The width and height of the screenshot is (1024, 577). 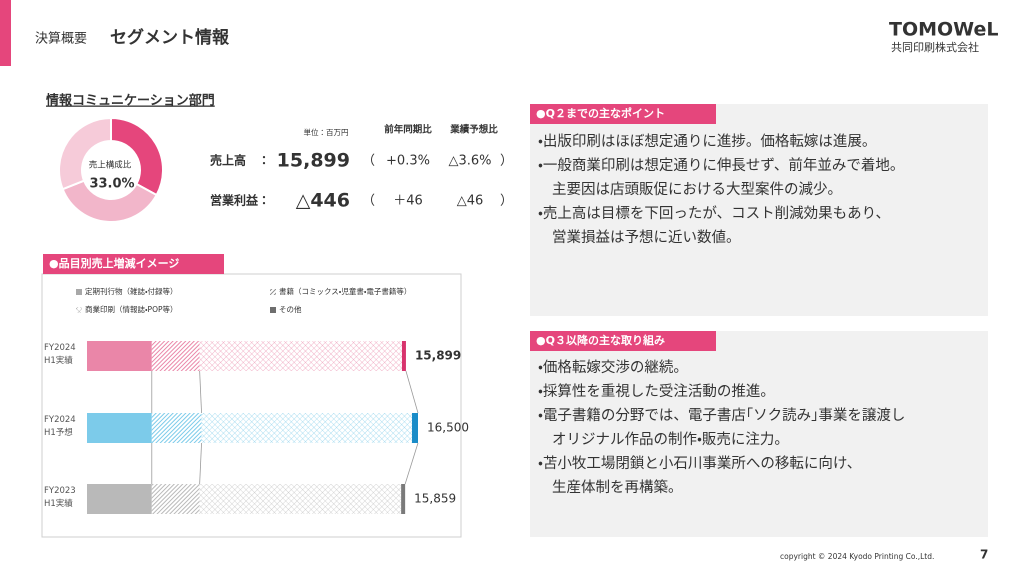 I want to click on column-header: 前年同期比, so click(x=408, y=130).